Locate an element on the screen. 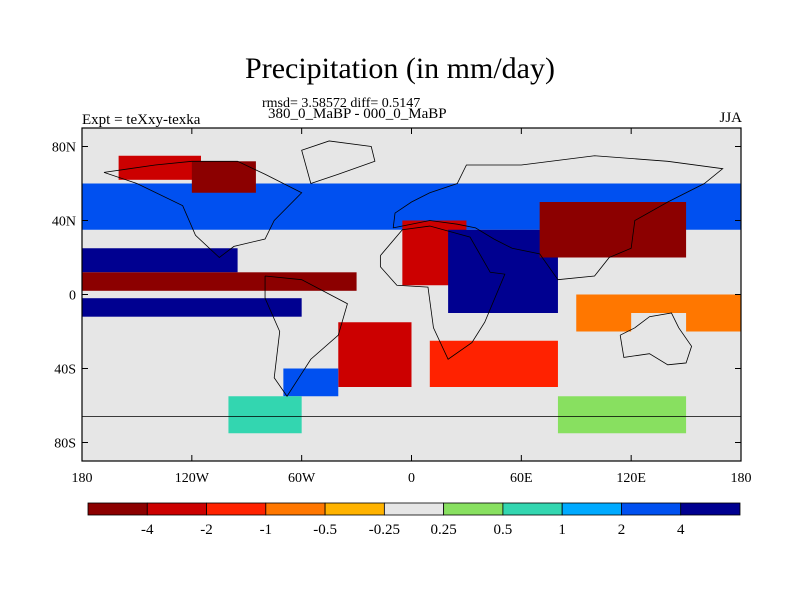 The height and width of the screenshot is (600, 800). left-string: Expt = teXxy-texka is located at coordinates (141, 120).